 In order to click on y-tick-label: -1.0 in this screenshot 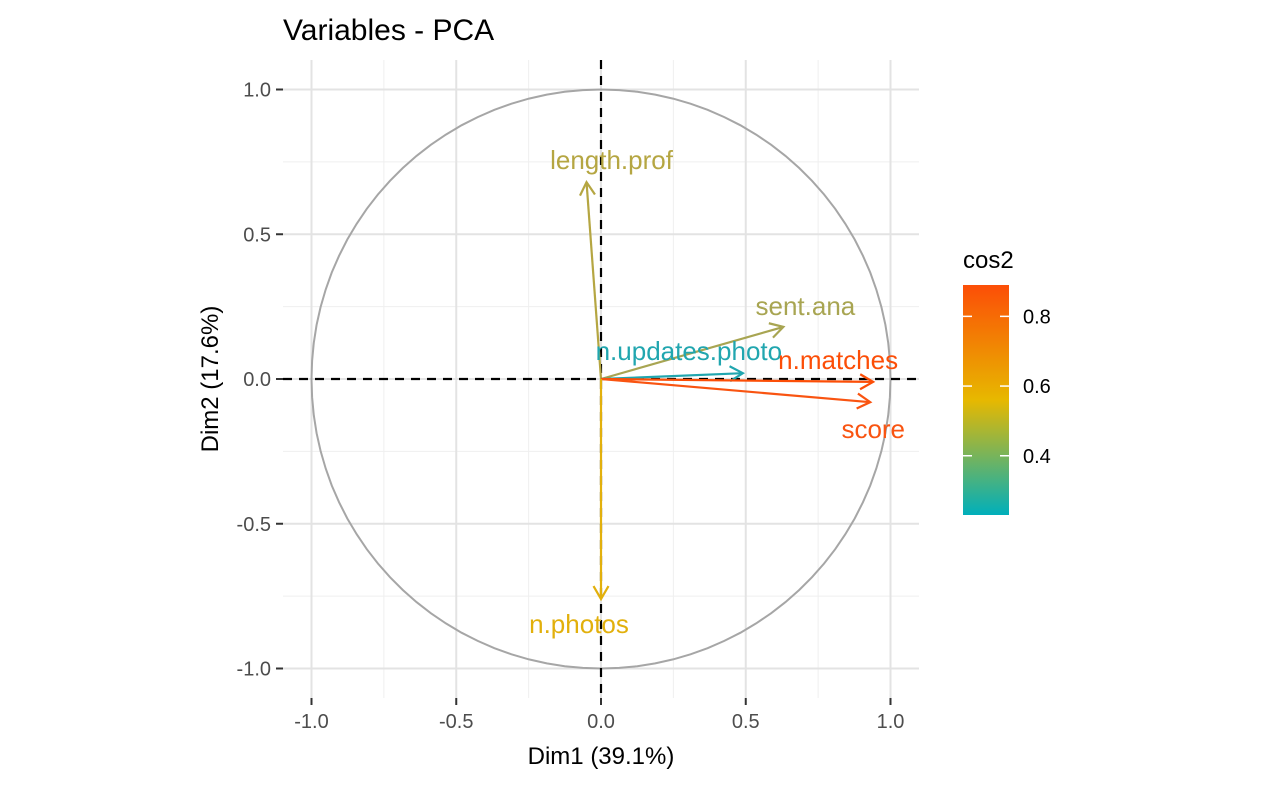, I will do `click(254, 670)`.